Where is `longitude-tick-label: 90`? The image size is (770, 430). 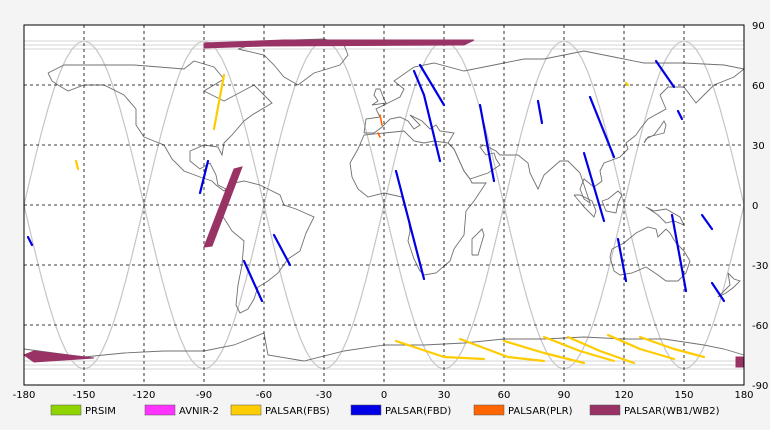
longitude-tick-label: 90 is located at coordinates (564, 395).